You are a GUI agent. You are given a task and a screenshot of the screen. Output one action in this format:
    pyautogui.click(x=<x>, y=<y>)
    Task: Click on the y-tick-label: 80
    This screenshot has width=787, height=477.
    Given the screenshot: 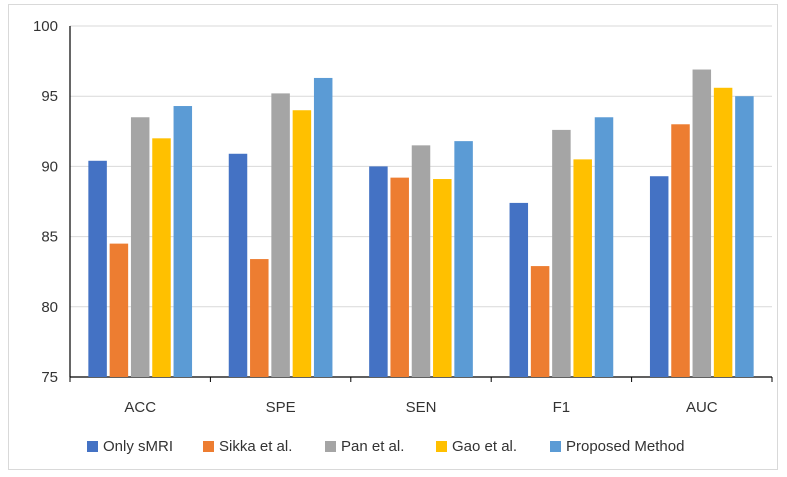 What is the action you would take?
    pyautogui.click(x=49, y=307)
    